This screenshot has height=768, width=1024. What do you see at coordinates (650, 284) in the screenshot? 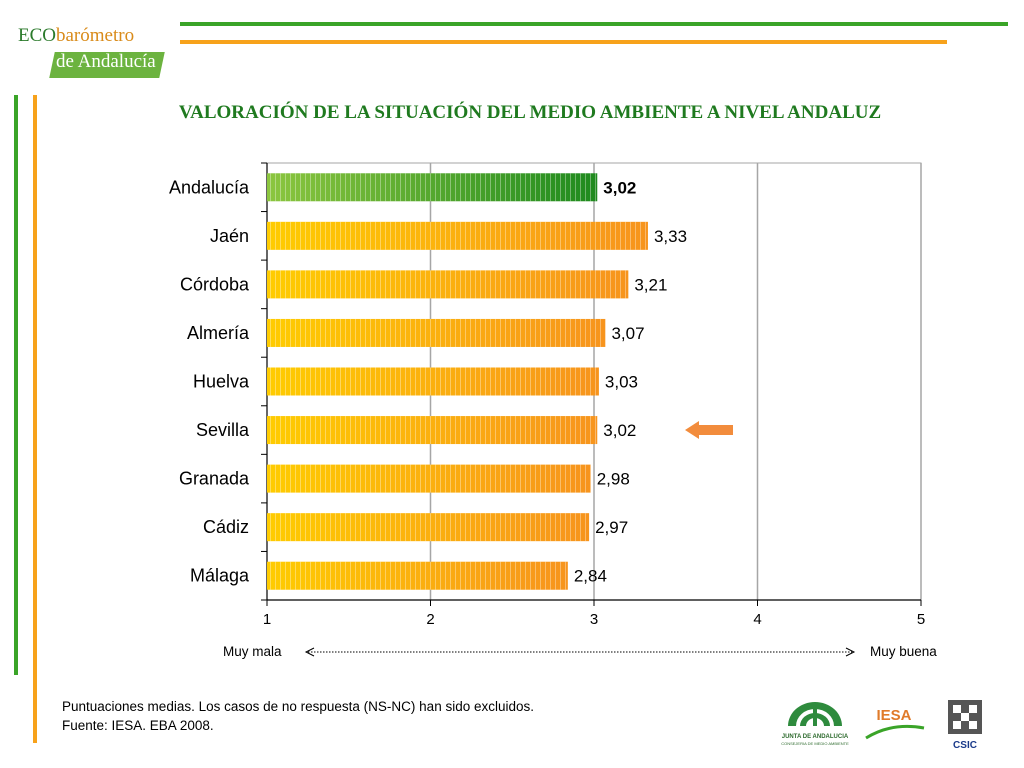
I see `value-label: 3,21` at bounding box center [650, 284].